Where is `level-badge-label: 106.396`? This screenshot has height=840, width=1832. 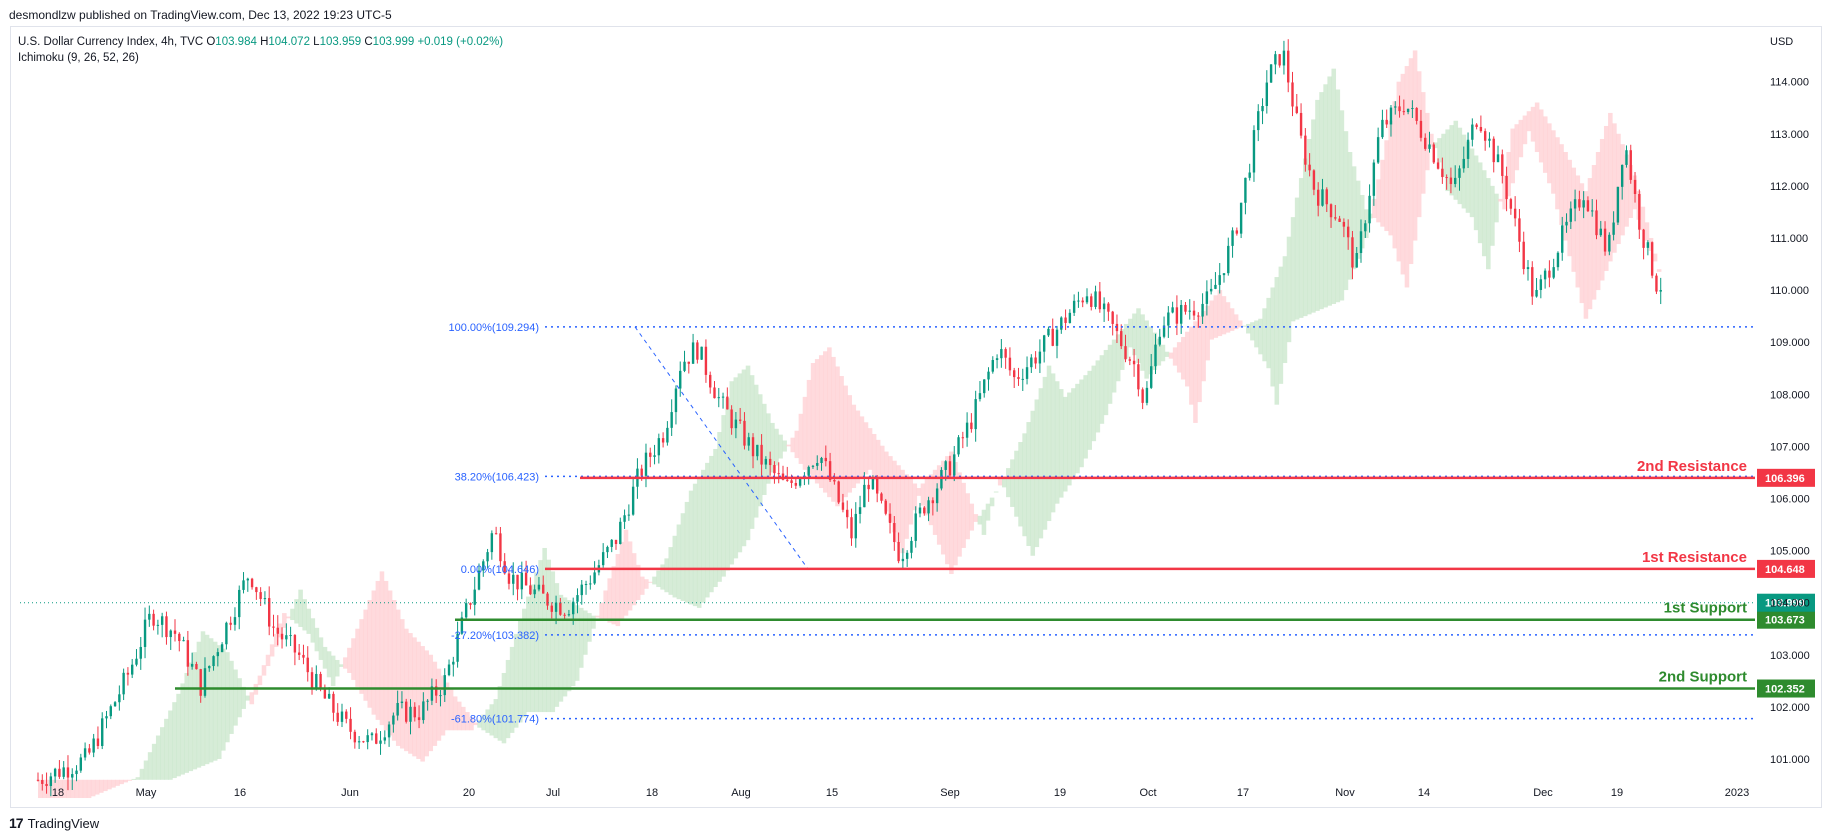
level-badge-label: 106.396 is located at coordinates (1785, 479).